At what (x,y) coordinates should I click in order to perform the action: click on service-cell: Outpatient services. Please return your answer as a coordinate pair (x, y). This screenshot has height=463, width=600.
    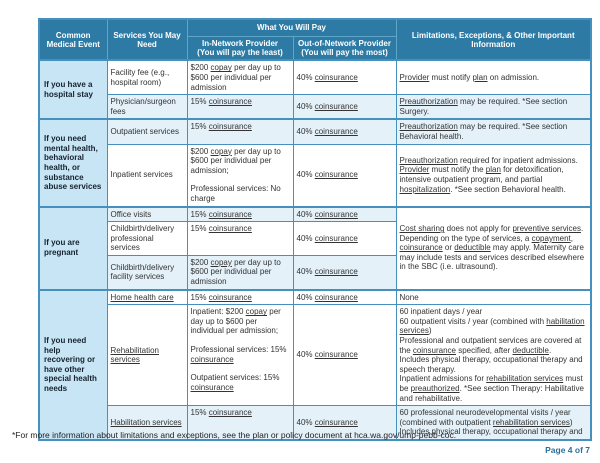
    Looking at the image, I should click on (147, 131).